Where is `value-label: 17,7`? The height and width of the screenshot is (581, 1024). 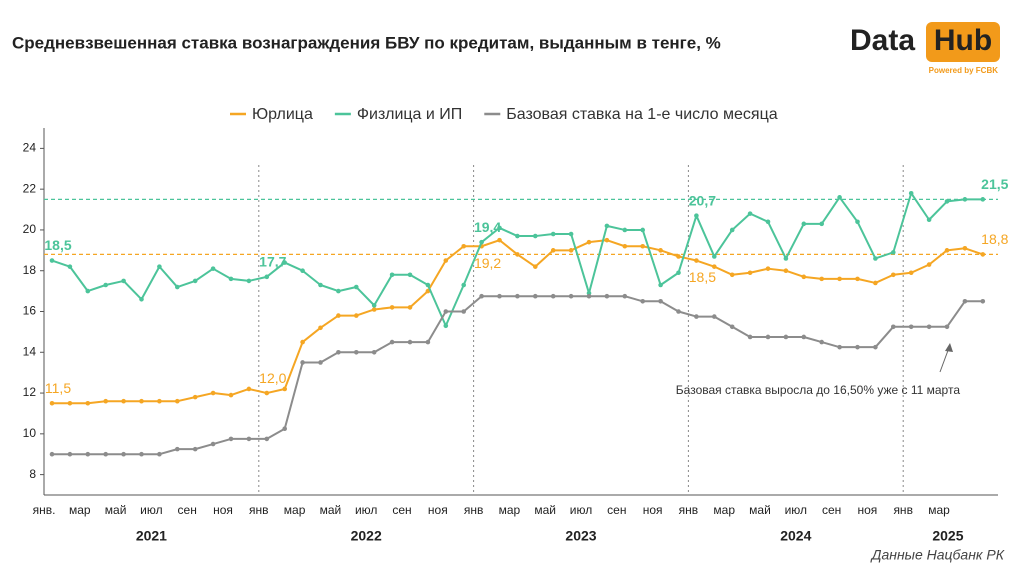
value-label: 17,7 is located at coordinates (272, 262).